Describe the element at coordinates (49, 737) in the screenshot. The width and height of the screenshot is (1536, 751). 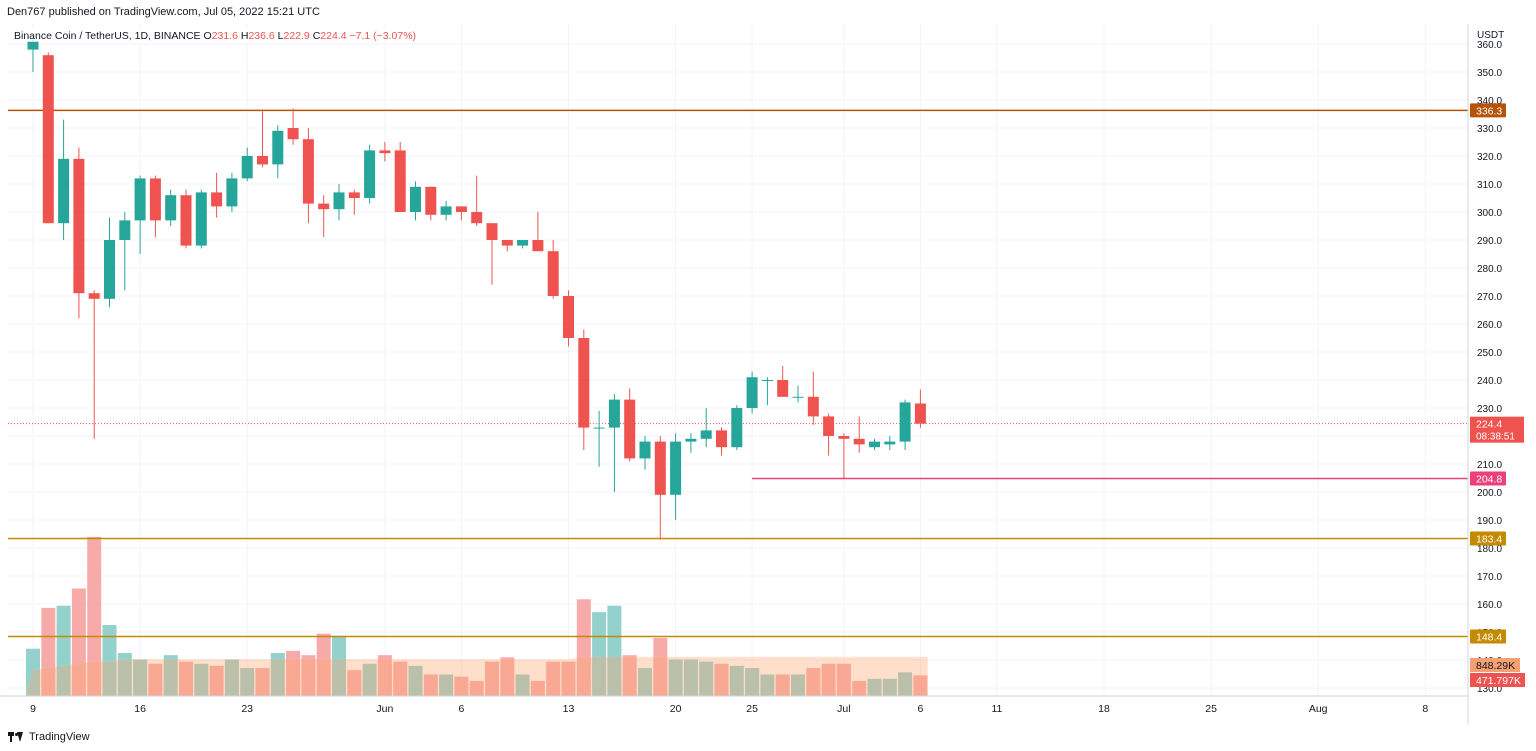
I see `footer: TradingView` at that location.